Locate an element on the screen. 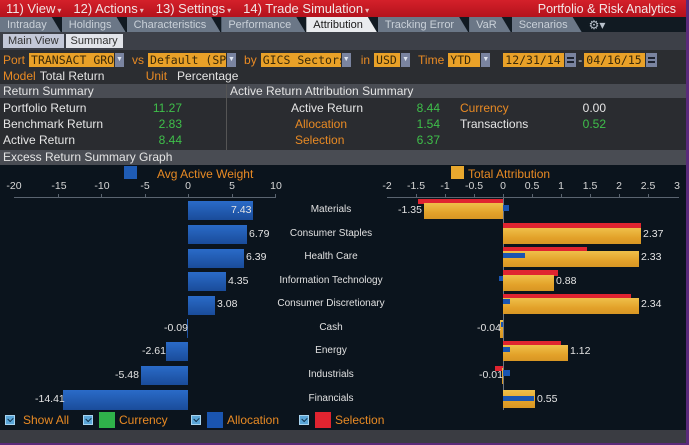 This screenshot has height=445, width=689. allocation-checkbox is located at coordinates (196, 420).